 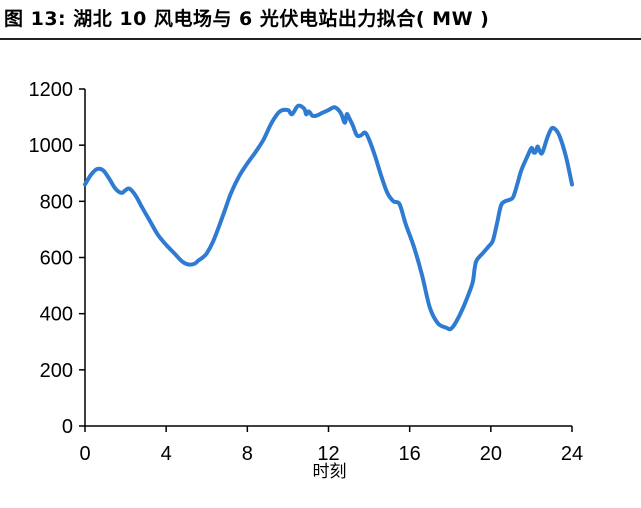 I want to click on y-tick-label: 400, so click(x=56, y=315).